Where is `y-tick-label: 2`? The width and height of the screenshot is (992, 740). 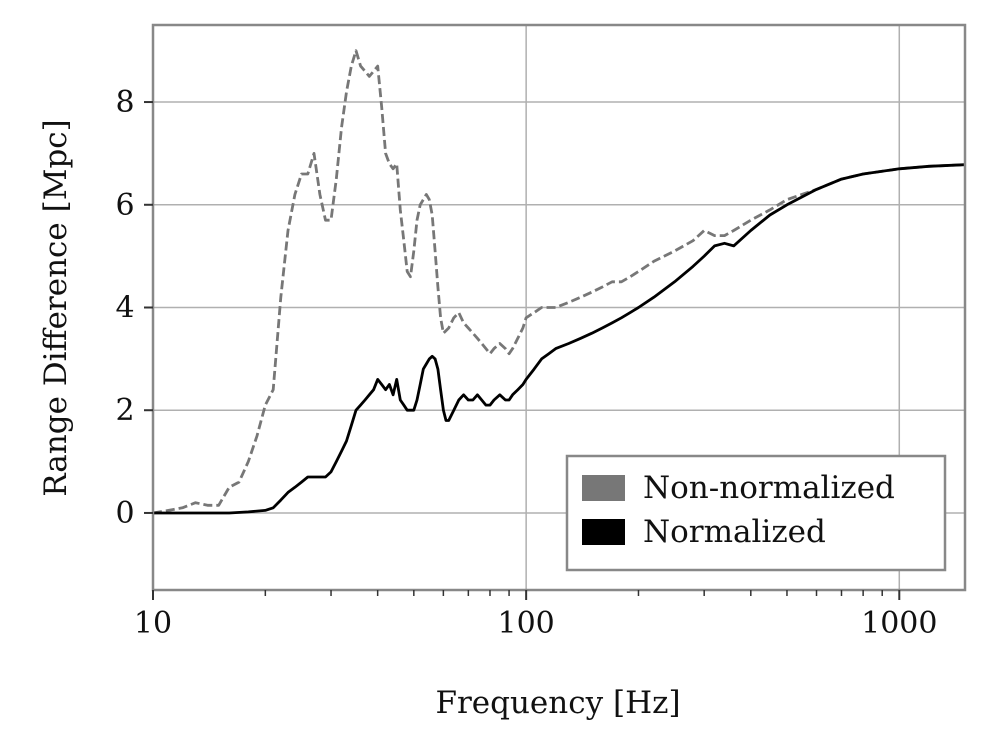 y-tick-label: 2 is located at coordinates (124, 410).